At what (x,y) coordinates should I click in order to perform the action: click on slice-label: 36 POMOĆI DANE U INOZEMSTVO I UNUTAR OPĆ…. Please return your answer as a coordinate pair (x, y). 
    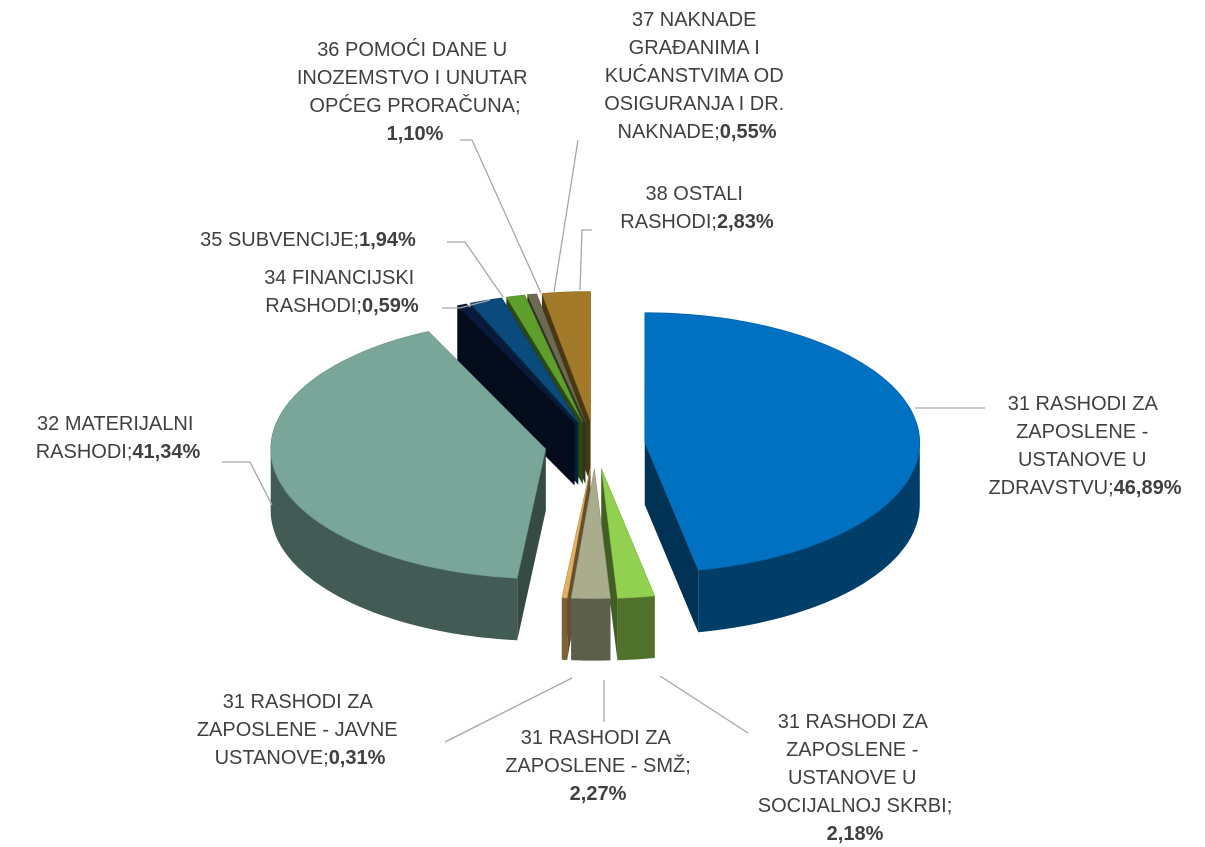
    Looking at the image, I should click on (415, 77).